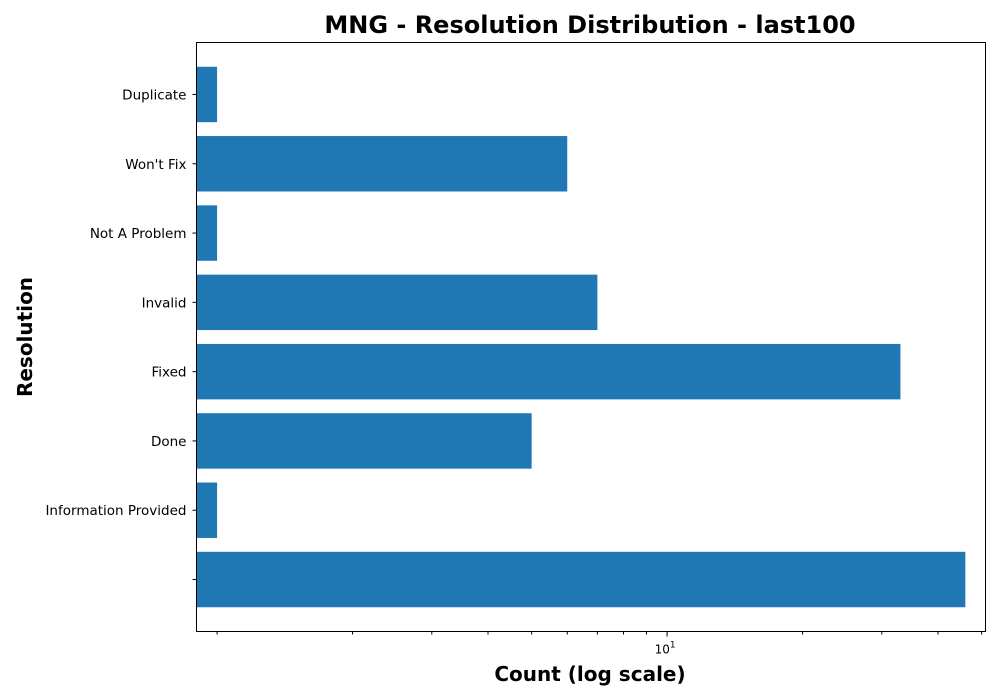 The width and height of the screenshot is (1000, 700). What do you see at coordinates (138, 234) in the screenshot?
I see `y-tick-label: Not A Problem` at bounding box center [138, 234].